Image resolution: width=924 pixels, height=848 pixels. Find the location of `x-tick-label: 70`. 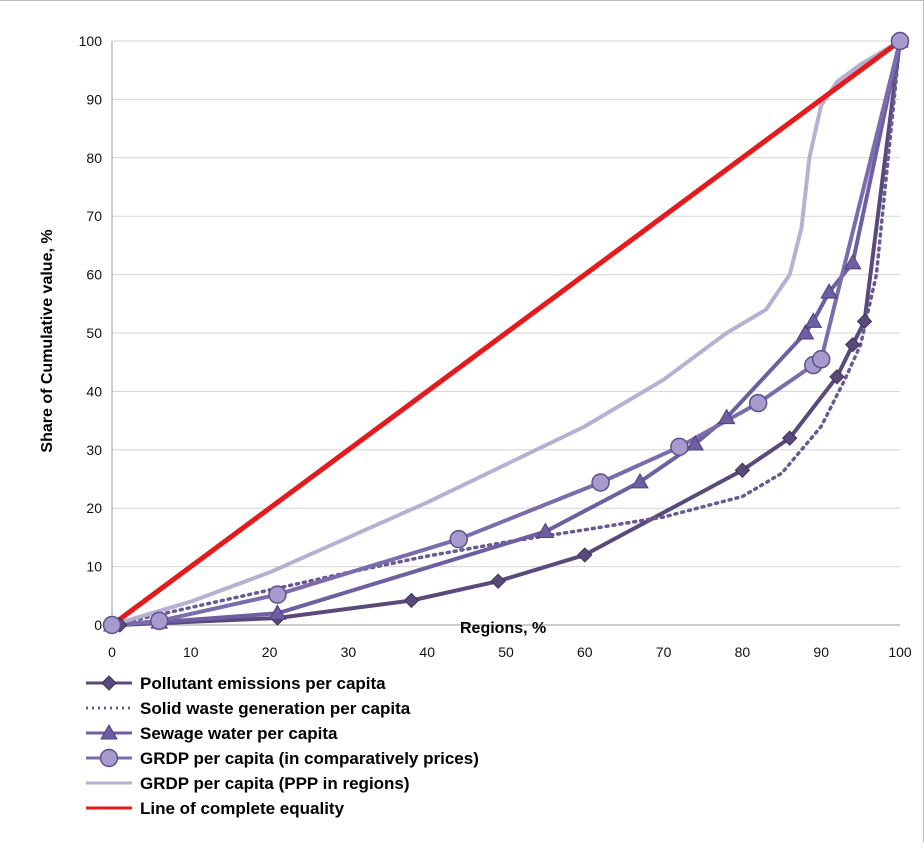

x-tick-label: 70 is located at coordinates (664, 652).